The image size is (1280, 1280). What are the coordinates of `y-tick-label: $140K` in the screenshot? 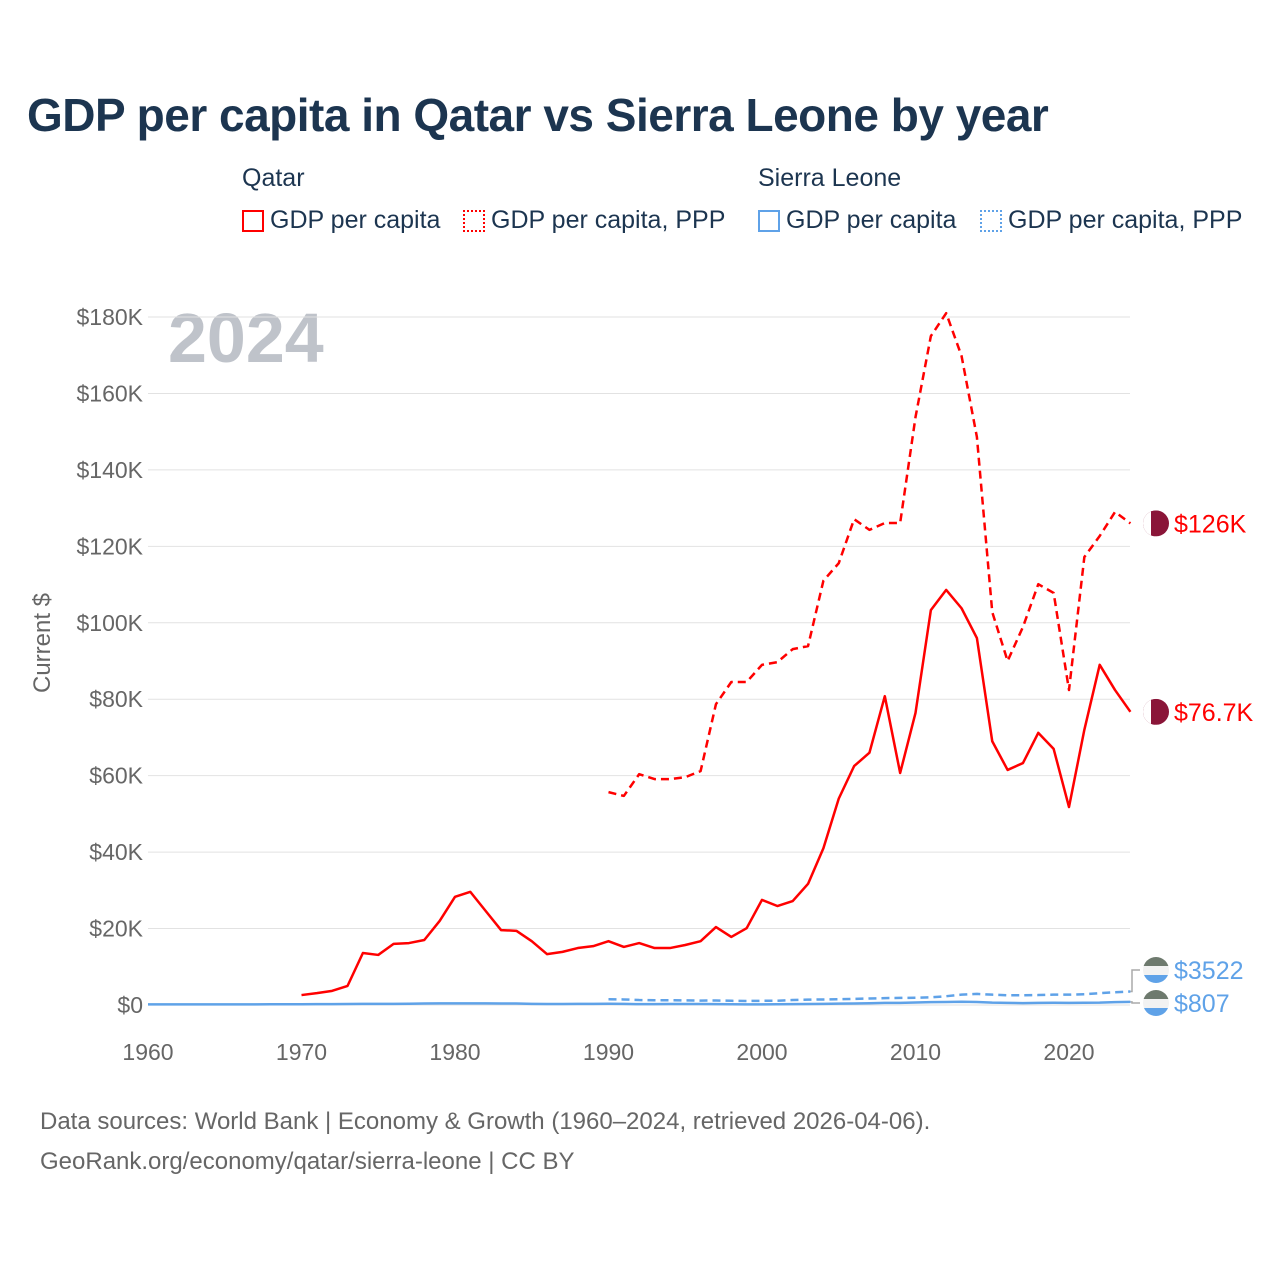 It's located at (109, 470).